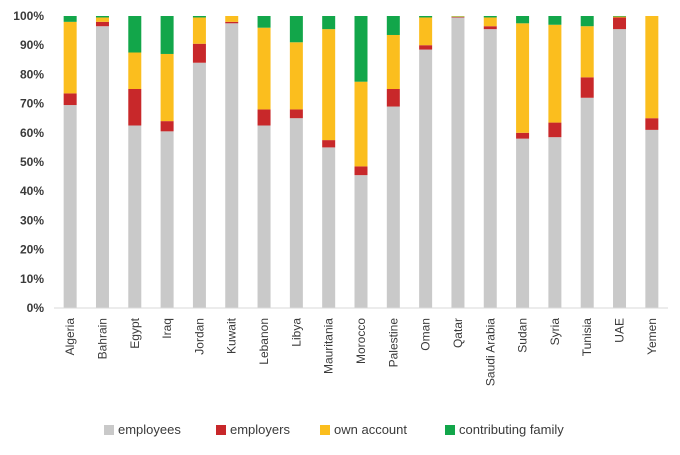 Image resolution: width=680 pixels, height=455 pixels. Describe the element at coordinates (28, 16) in the screenshot. I see `y-tick-label: 100%` at that location.